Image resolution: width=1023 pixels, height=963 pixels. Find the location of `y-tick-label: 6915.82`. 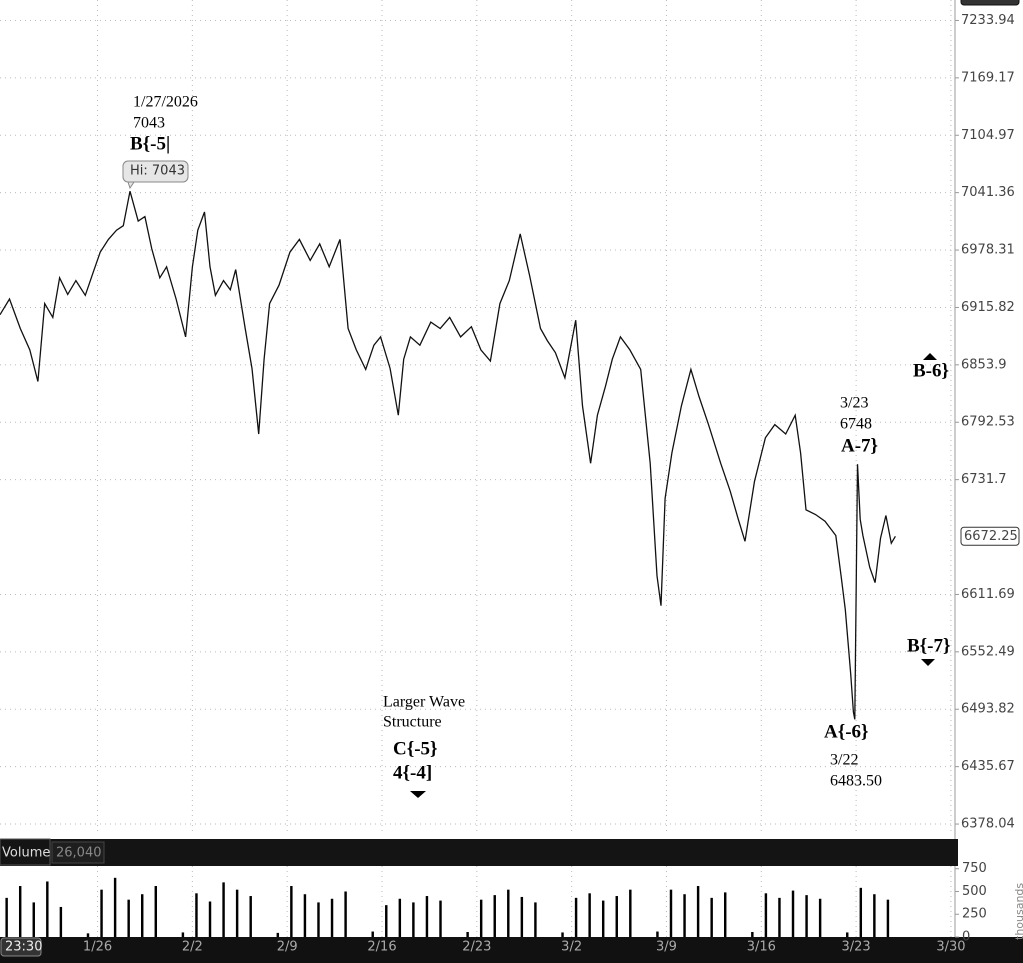

y-tick-label: 6915.82 is located at coordinates (988, 307).